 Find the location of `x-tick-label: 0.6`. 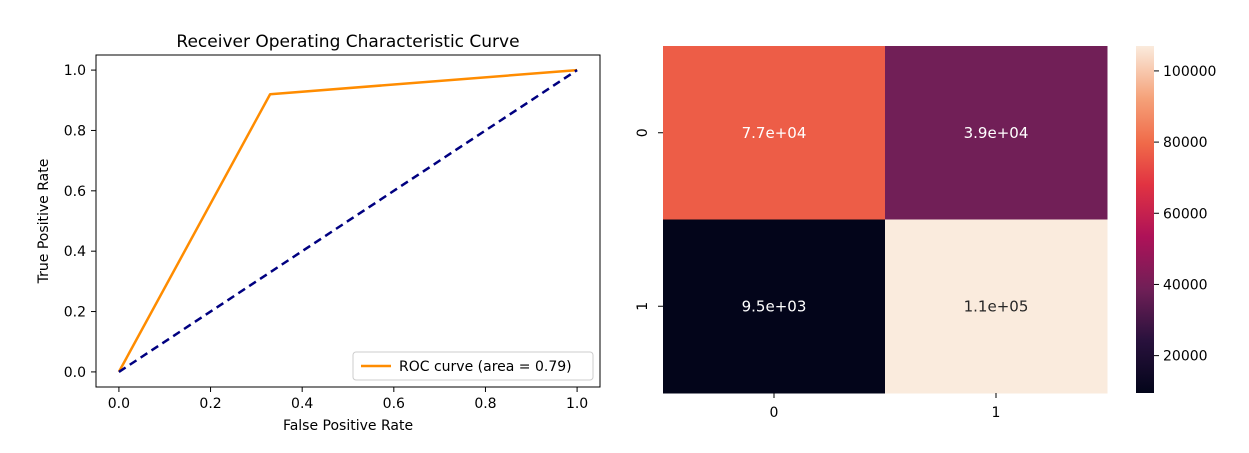

x-tick-label: 0.6 is located at coordinates (394, 404).